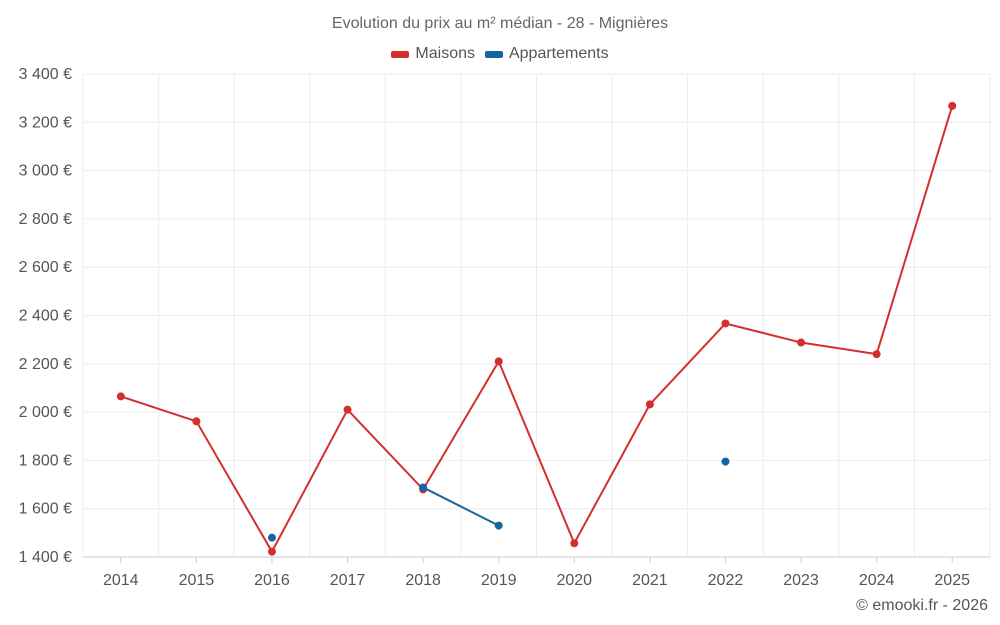  What do you see at coordinates (952, 580) in the screenshot?
I see `x-tick-label: 2025` at bounding box center [952, 580].